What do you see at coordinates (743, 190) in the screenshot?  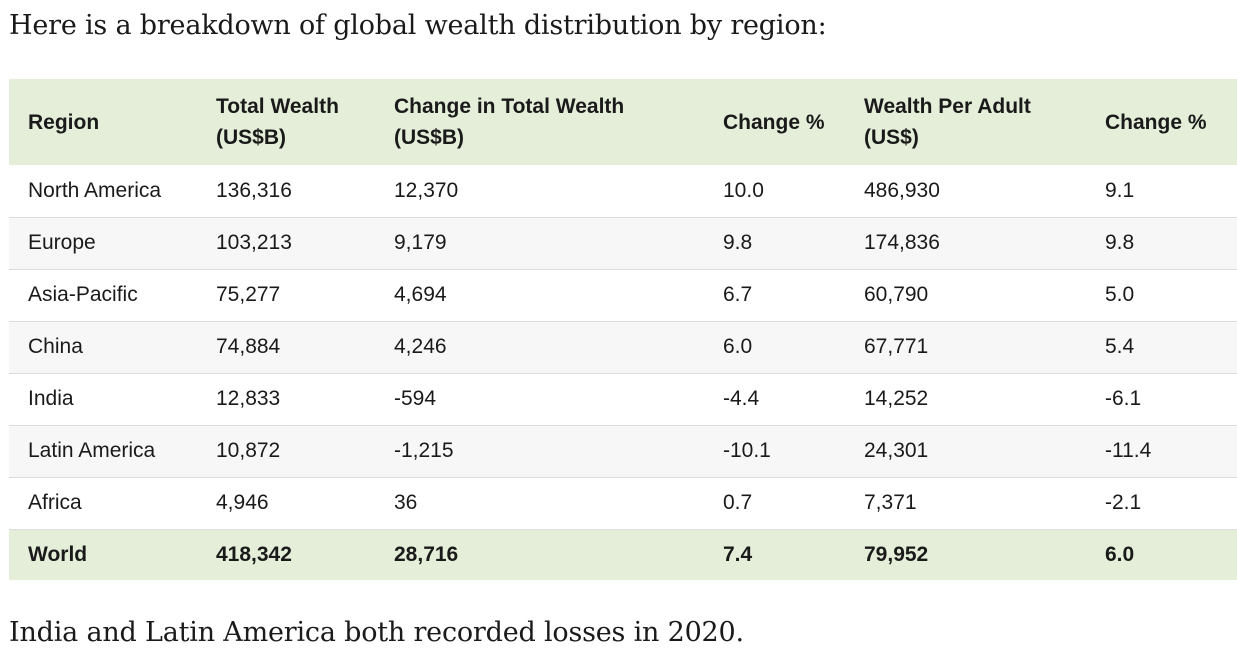 I see `cell-change-percent: 10.0` at bounding box center [743, 190].